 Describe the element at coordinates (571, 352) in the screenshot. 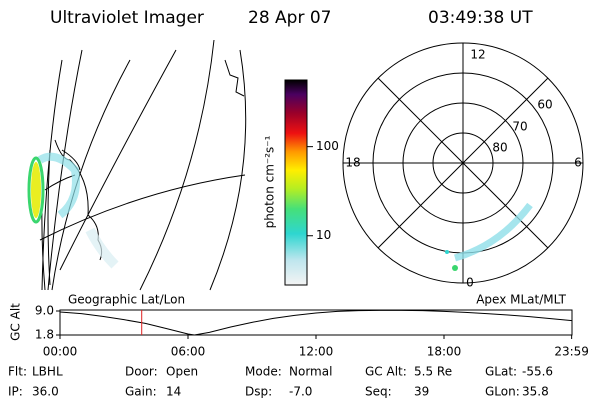

I see `x-tick-label: 23:59` at that location.